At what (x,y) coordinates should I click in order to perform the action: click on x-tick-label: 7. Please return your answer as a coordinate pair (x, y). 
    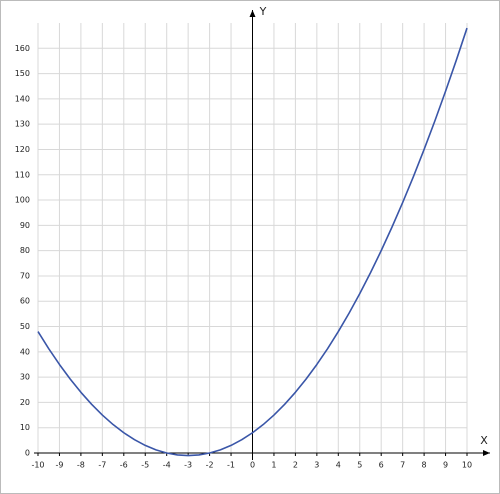
    Looking at the image, I should click on (402, 465).